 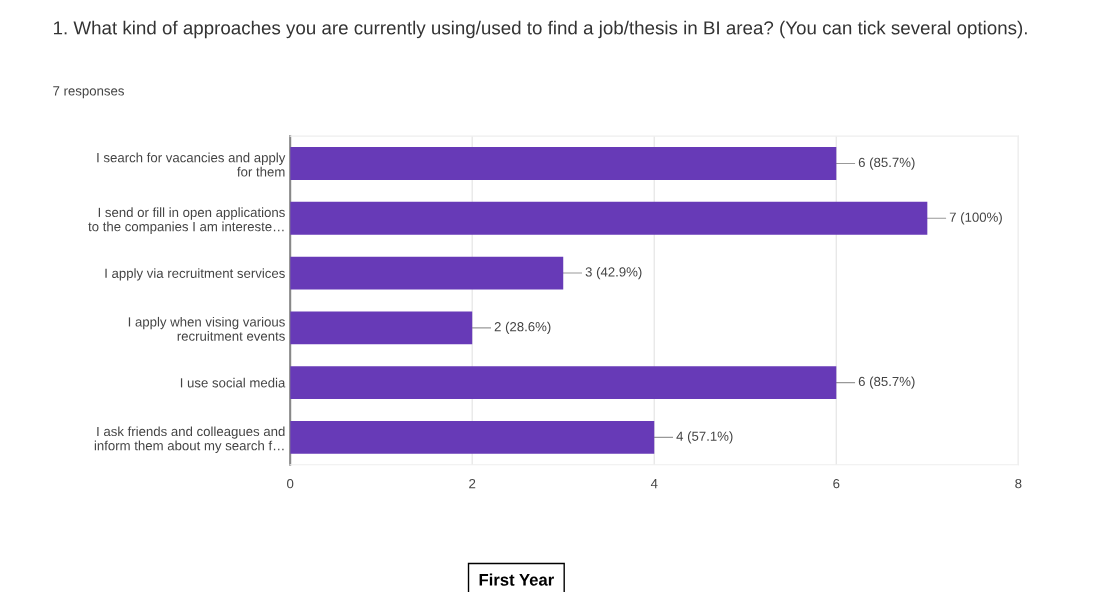 I want to click on data-label: 7 (100%), so click(x=975, y=218).